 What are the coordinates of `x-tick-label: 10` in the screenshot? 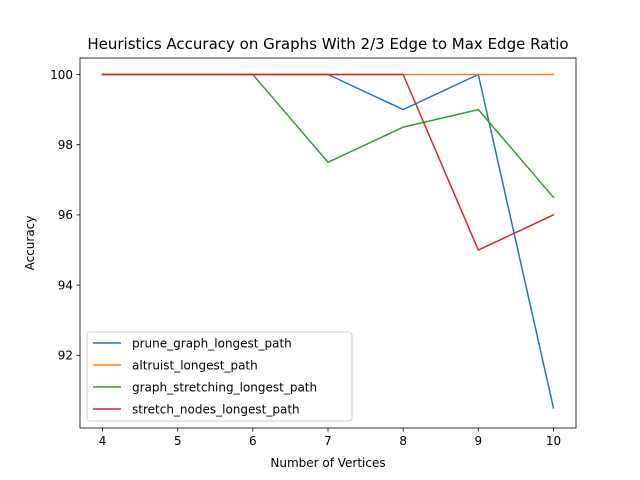 It's located at (553, 441).